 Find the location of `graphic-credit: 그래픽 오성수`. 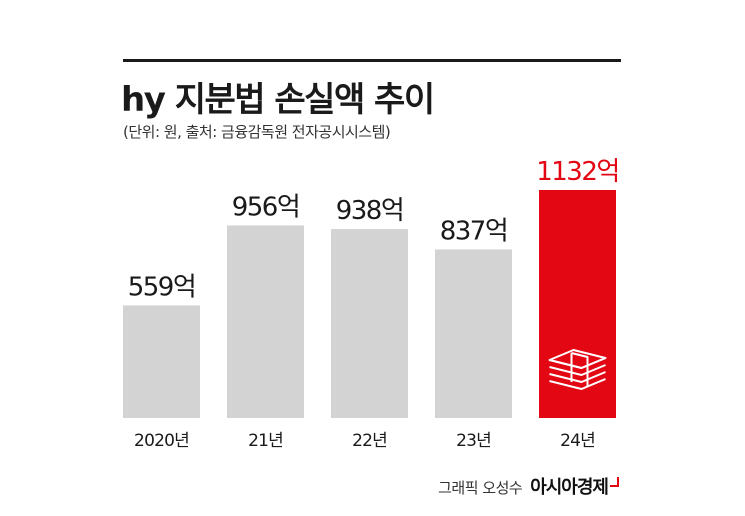

graphic-credit: 그래픽 오성수 is located at coordinates (480, 488).